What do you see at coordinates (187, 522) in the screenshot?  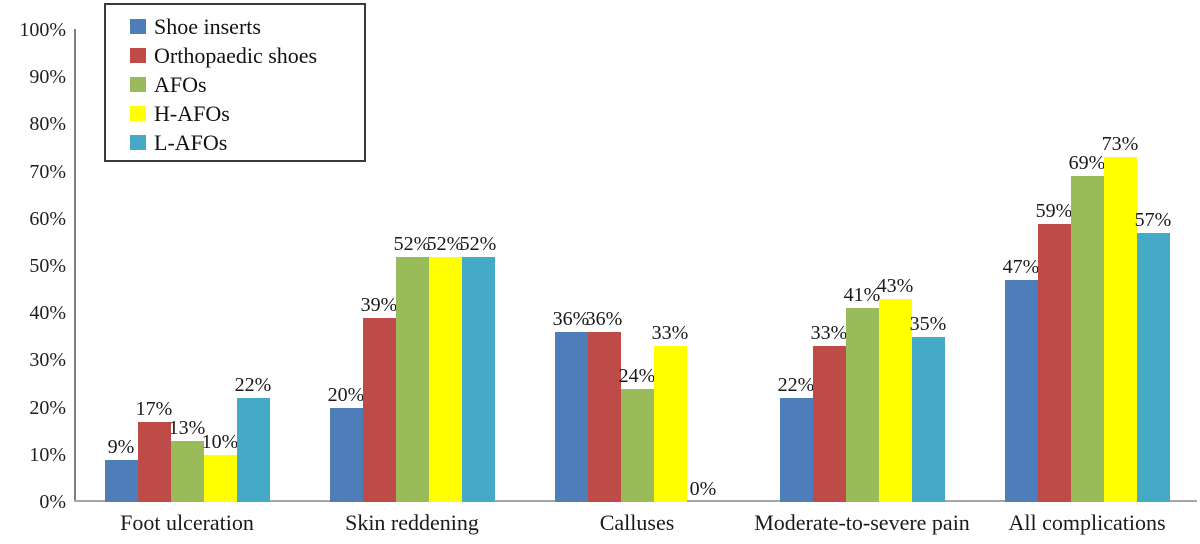 I see `category-label: Foot ulceration` at bounding box center [187, 522].